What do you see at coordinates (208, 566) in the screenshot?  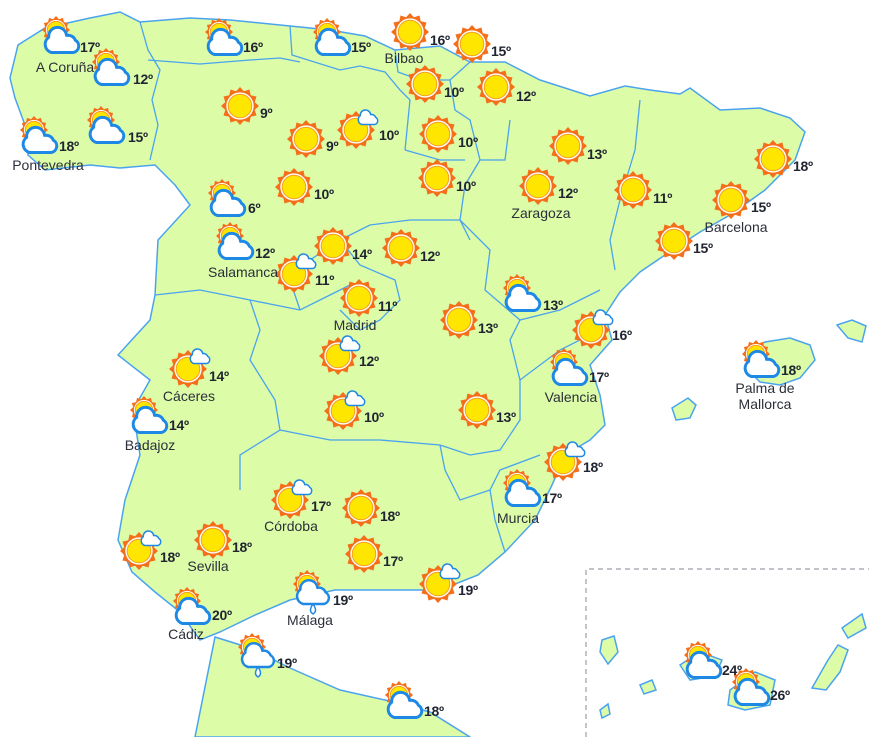 I see `city-label: Sevilla` at bounding box center [208, 566].